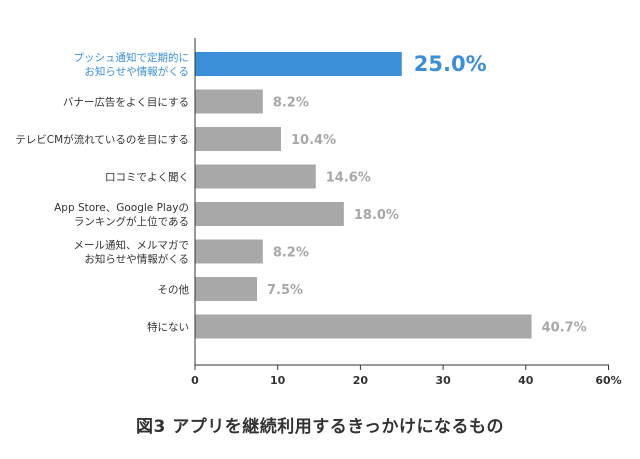 The image size is (640, 459). What do you see at coordinates (348, 178) in the screenshot?
I see `value-label-3: 14.6%` at bounding box center [348, 178].